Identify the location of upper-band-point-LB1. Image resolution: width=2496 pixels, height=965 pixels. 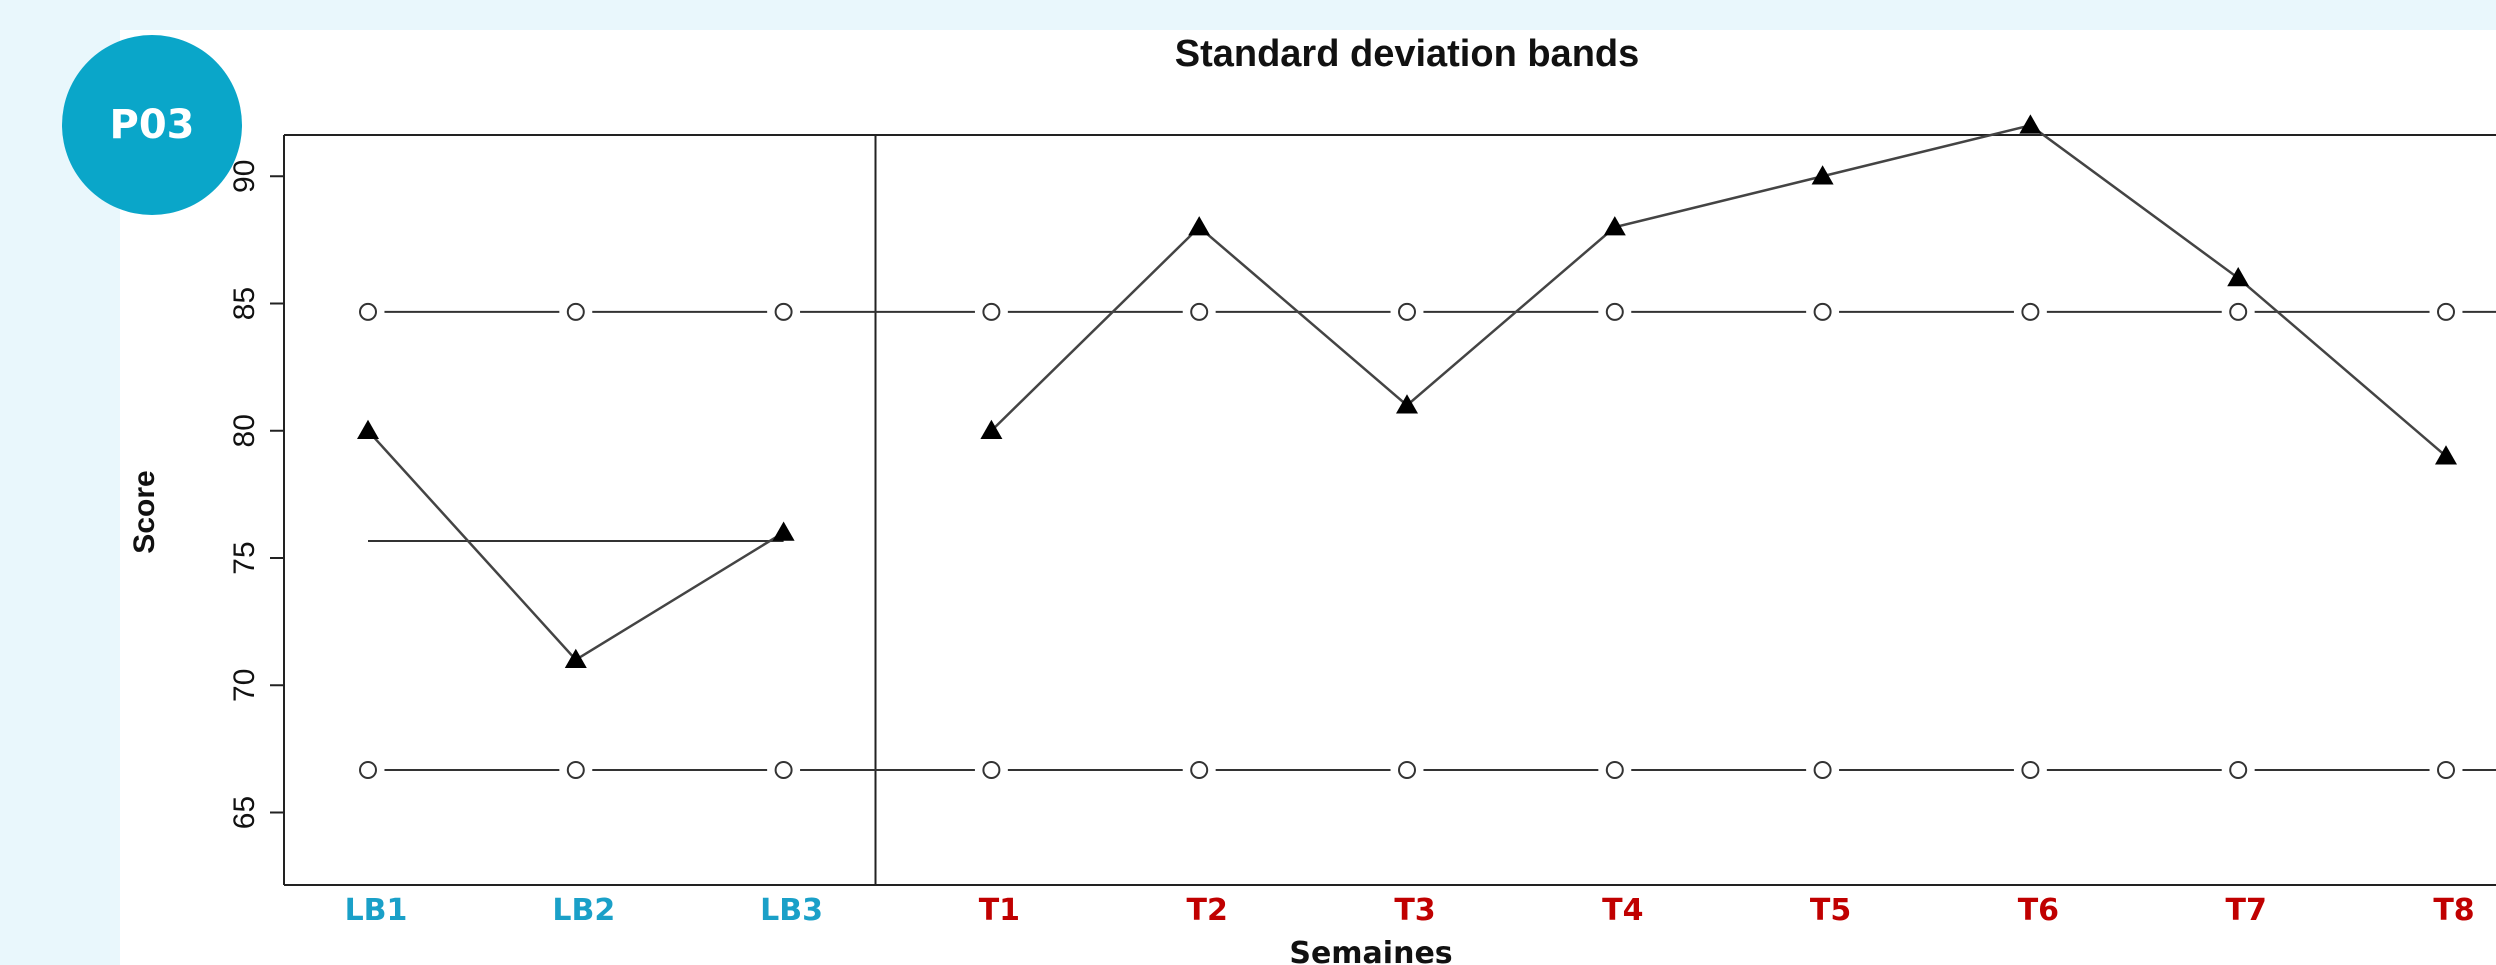
(368, 311).